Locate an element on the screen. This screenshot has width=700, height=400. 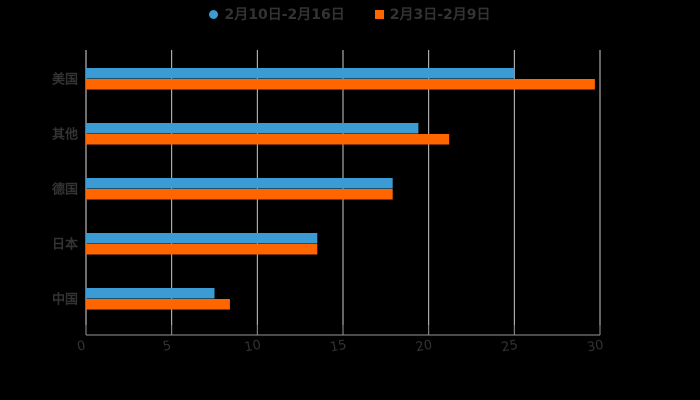
x-tick-label: 15 is located at coordinates (338, 347).